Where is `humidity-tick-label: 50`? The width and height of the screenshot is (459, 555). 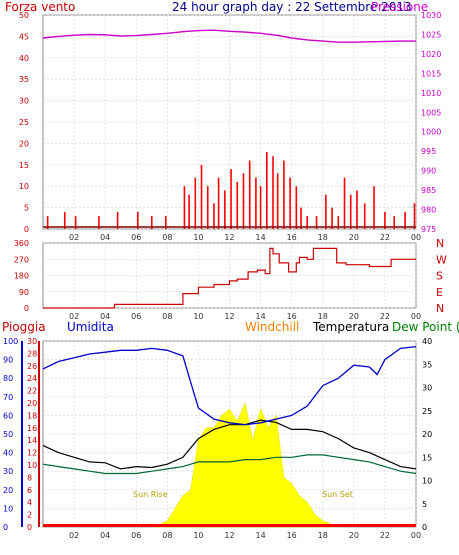 humidity-tick-label: 50 is located at coordinates (8, 434).